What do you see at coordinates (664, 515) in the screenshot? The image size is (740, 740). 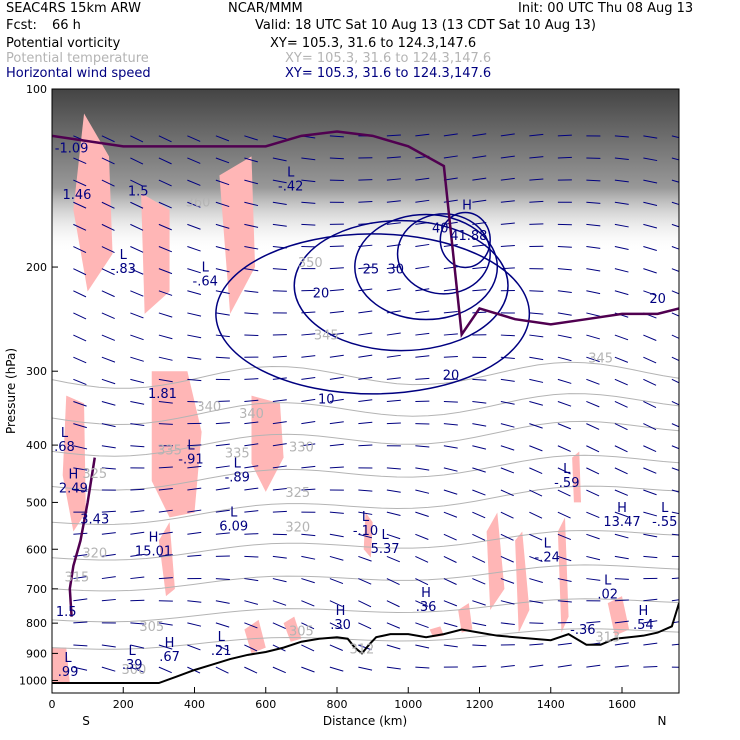 I see `pv-extremum-label: L-.55` at bounding box center [664, 515].